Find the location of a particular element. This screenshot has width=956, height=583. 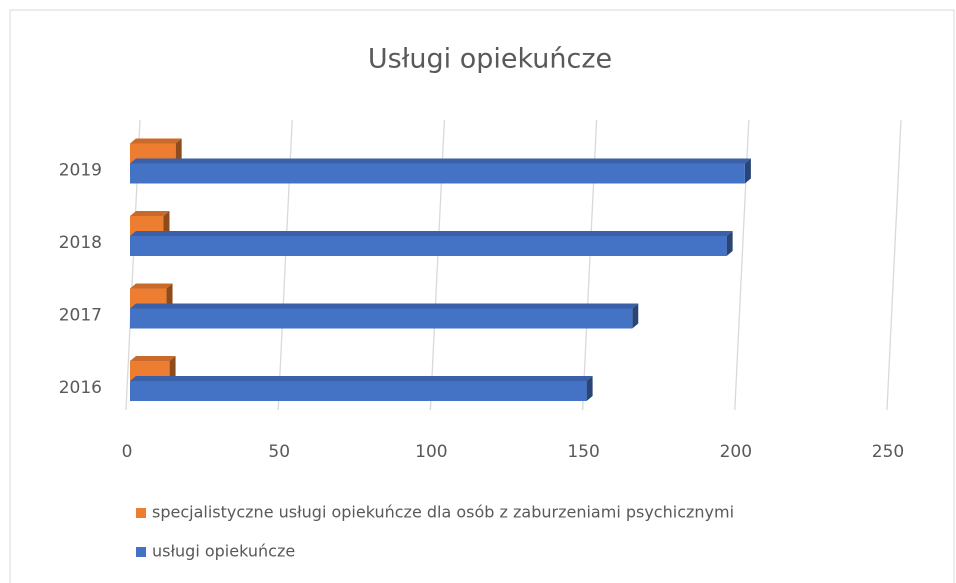

x-tick-label: 250 is located at coordinates (888, 452).